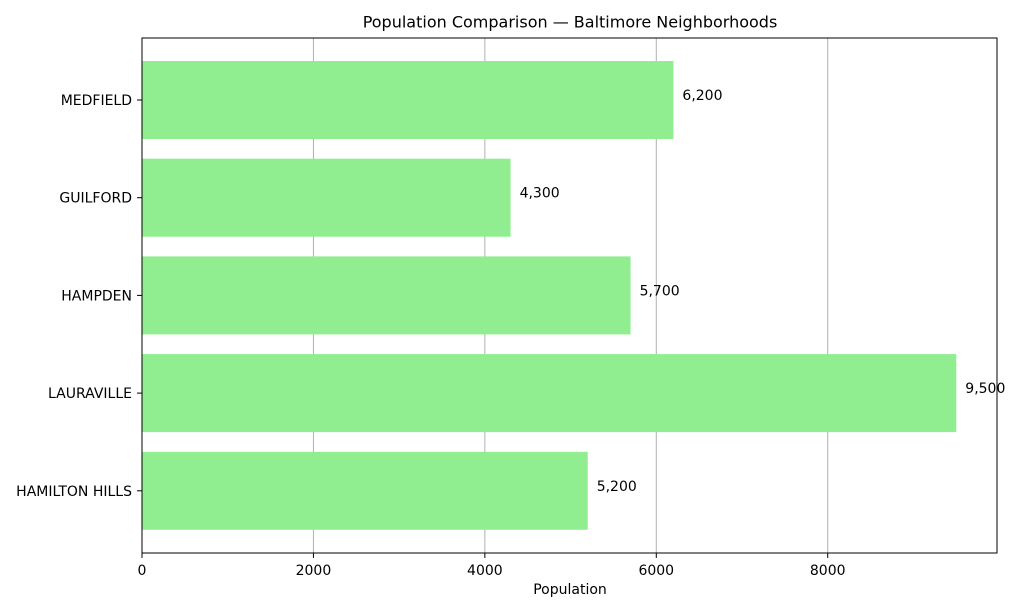 This screenshot has width=1024, height=614. What do you see at coordinates (90, 394) in the screenshot?
I see `y-tick-label: LAURAVILLE` at bounding box center [90, 394].